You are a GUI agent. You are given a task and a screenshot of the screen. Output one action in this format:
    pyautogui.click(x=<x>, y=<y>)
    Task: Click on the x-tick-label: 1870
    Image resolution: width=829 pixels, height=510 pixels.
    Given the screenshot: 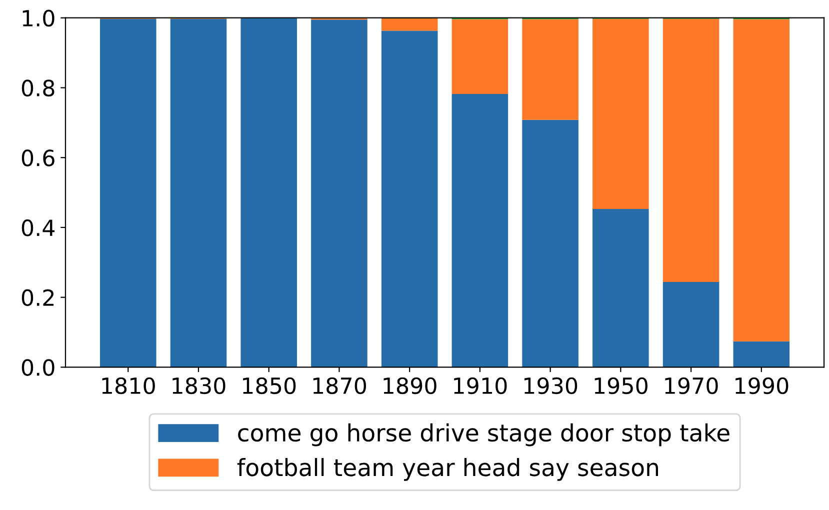 What is the action you would take?
    pyautogui.click(x=339, y=385)
    